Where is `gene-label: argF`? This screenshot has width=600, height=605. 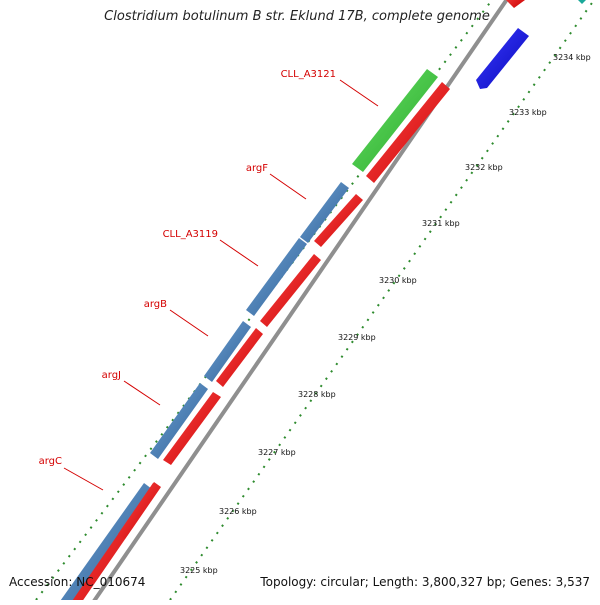
gene-label: argF is located at coordinates (257, 168).